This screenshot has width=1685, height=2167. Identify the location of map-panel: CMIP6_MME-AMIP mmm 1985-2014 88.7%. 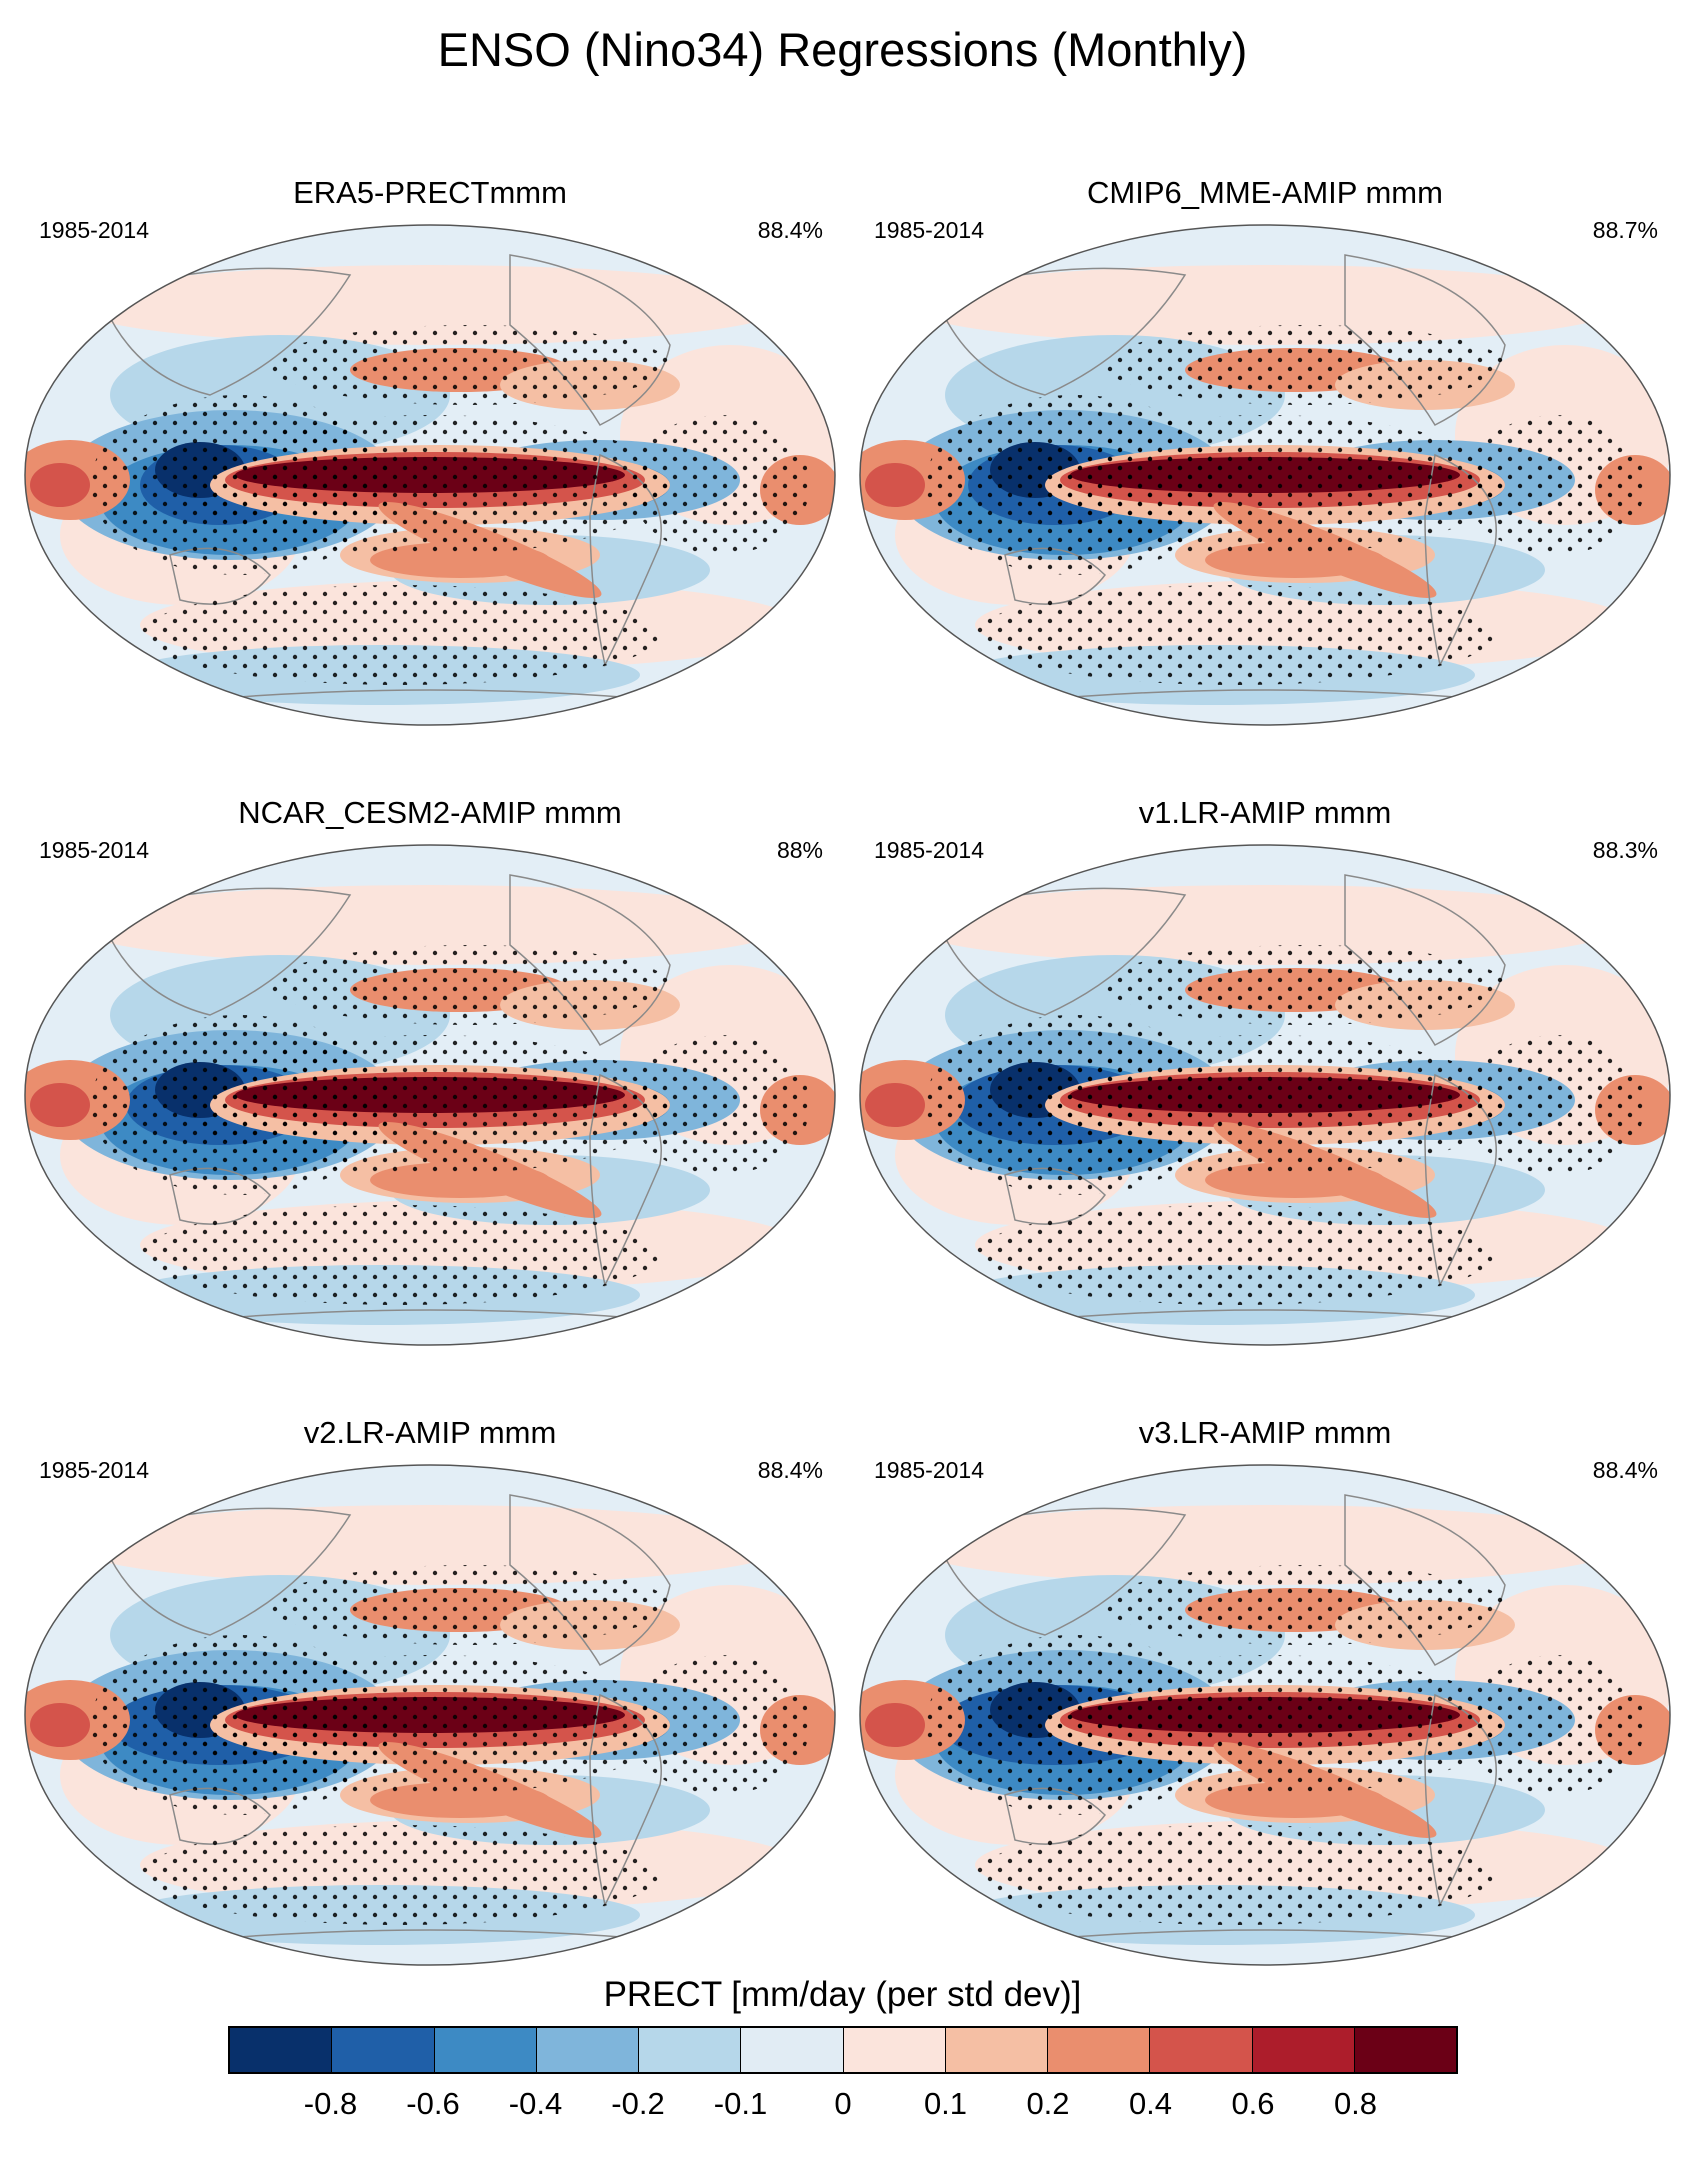
(1265, 455).